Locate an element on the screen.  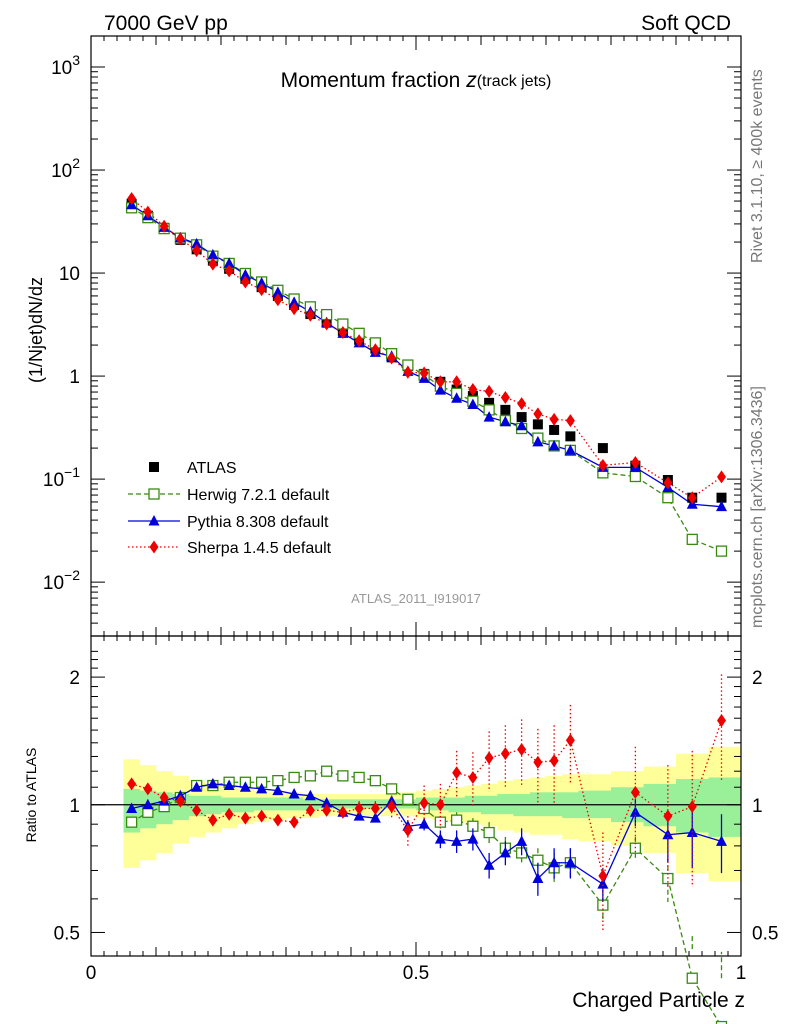
main-point-herwig is located at coordinates (635, 476).